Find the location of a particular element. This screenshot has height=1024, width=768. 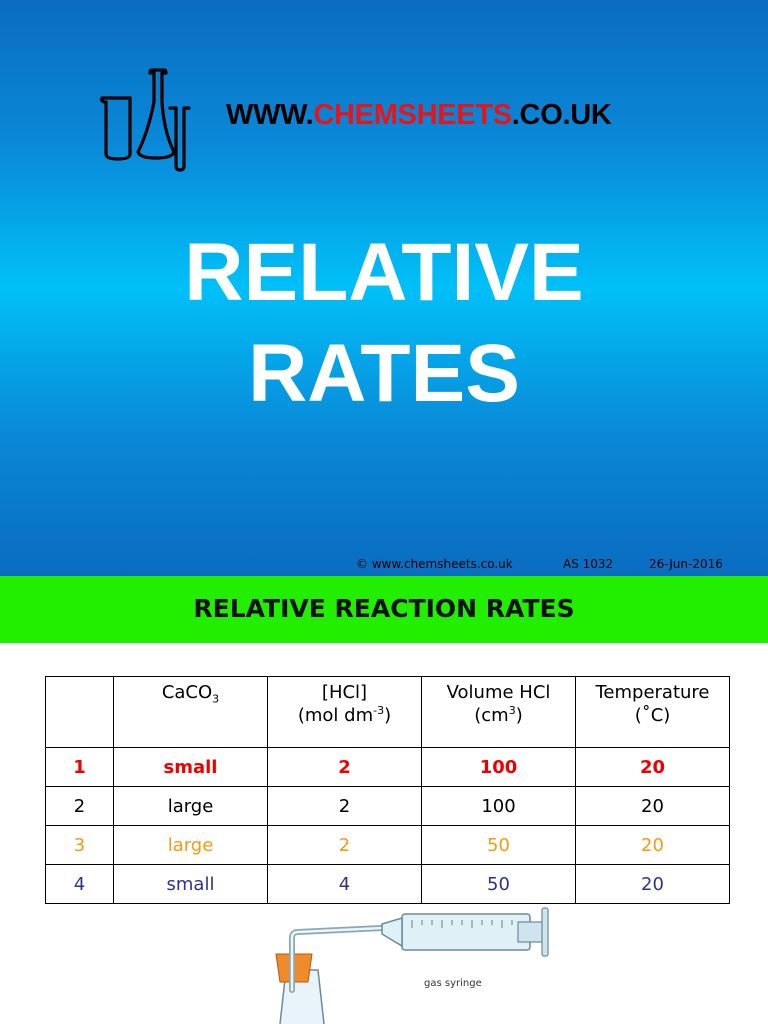

header-hcl-line2: (mol dm is located at coordinates (335, 716).